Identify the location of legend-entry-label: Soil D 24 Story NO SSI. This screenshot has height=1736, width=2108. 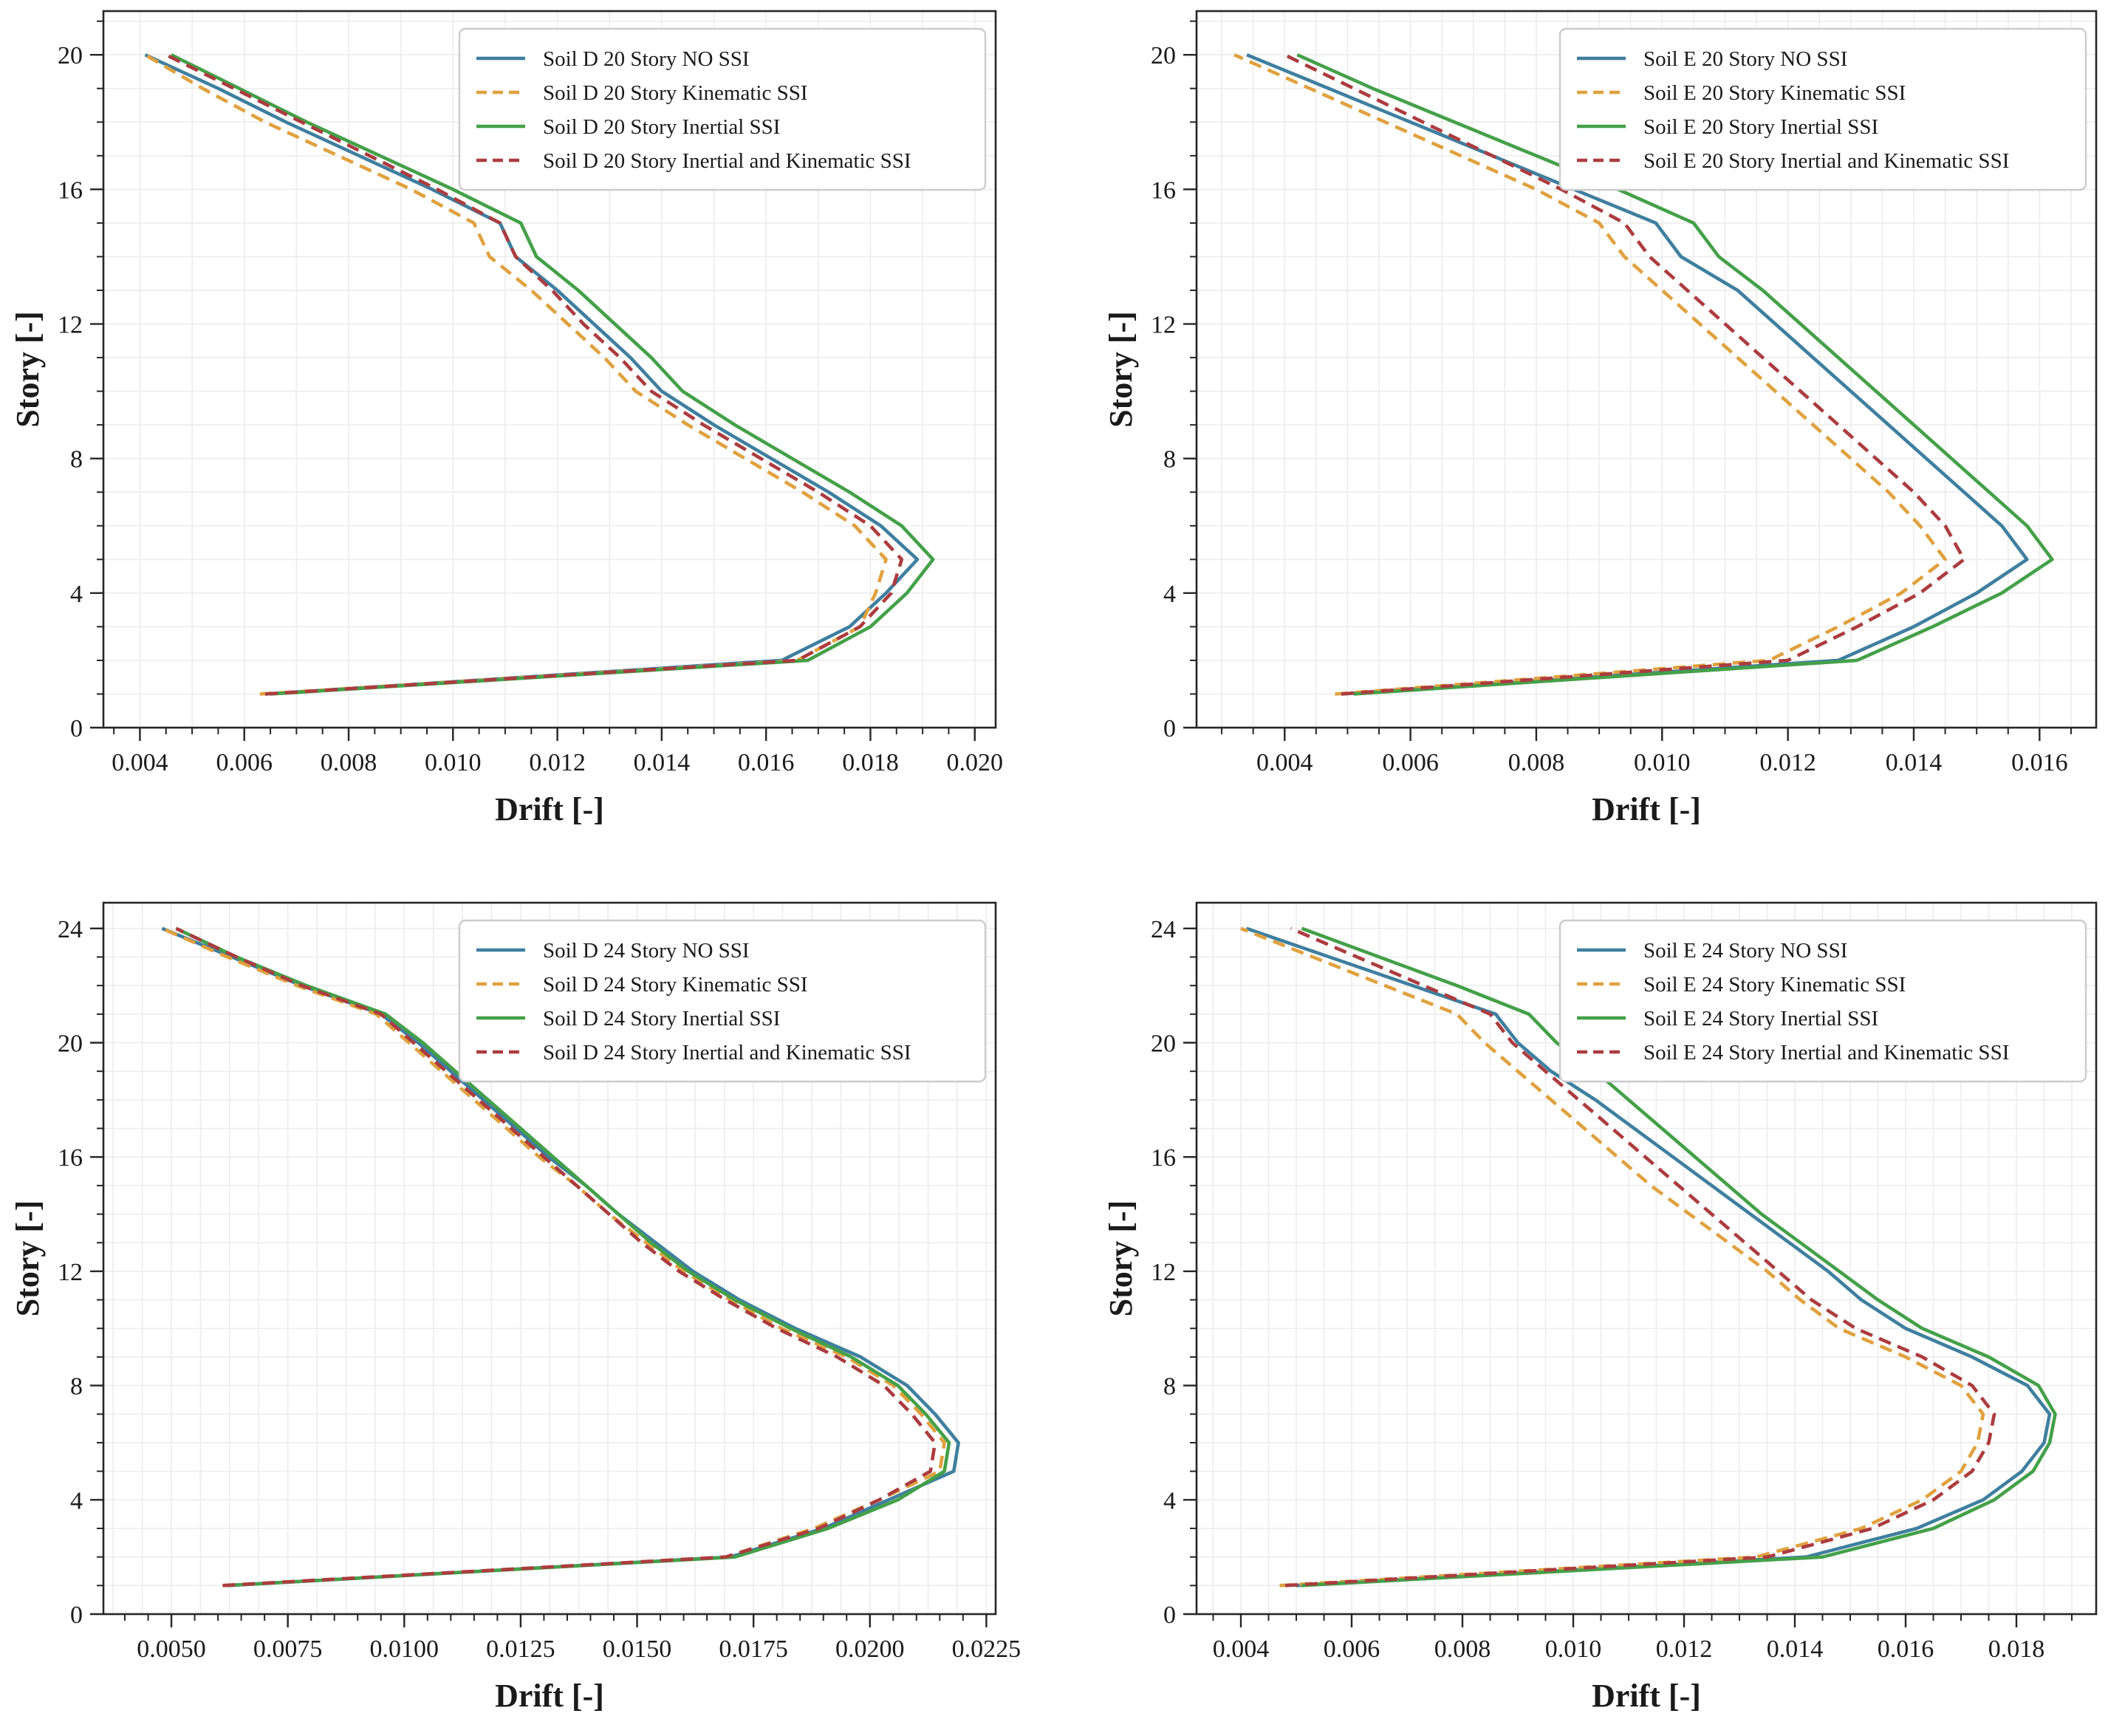
(646, 951).